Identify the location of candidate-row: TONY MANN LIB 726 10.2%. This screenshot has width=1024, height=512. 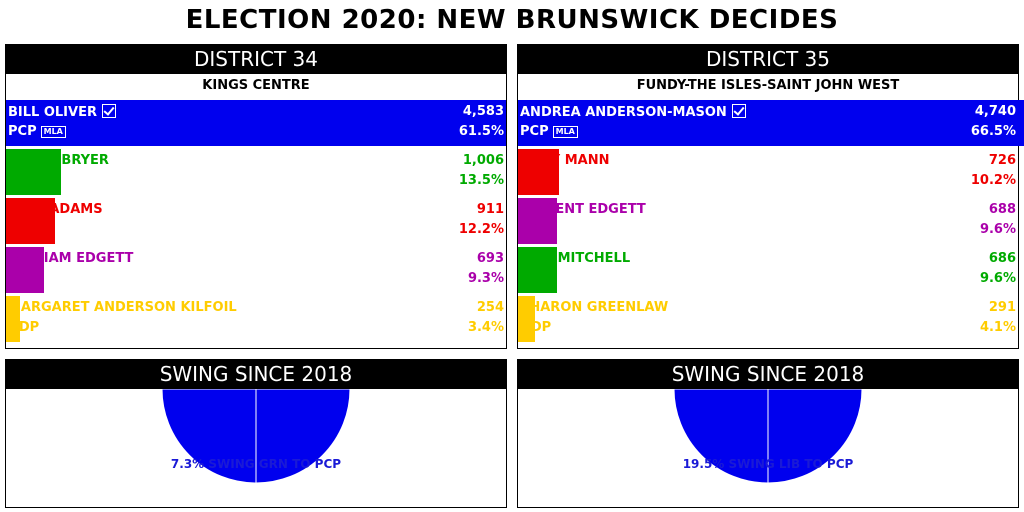
(768, 172).